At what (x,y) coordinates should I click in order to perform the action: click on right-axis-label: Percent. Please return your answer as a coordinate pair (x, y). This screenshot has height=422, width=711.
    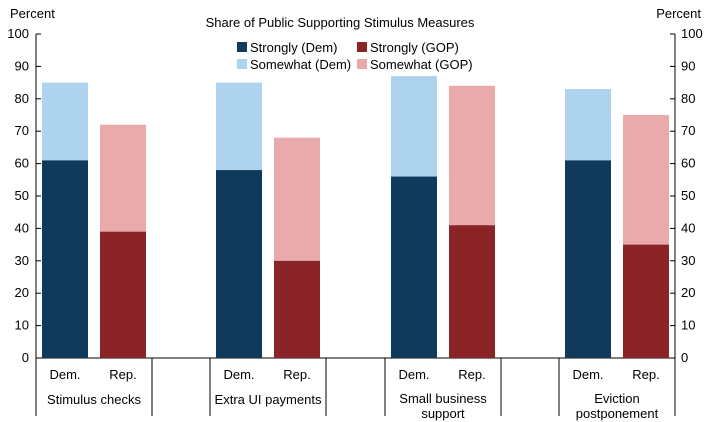
    Looking at the image, I should click on (678, 13).